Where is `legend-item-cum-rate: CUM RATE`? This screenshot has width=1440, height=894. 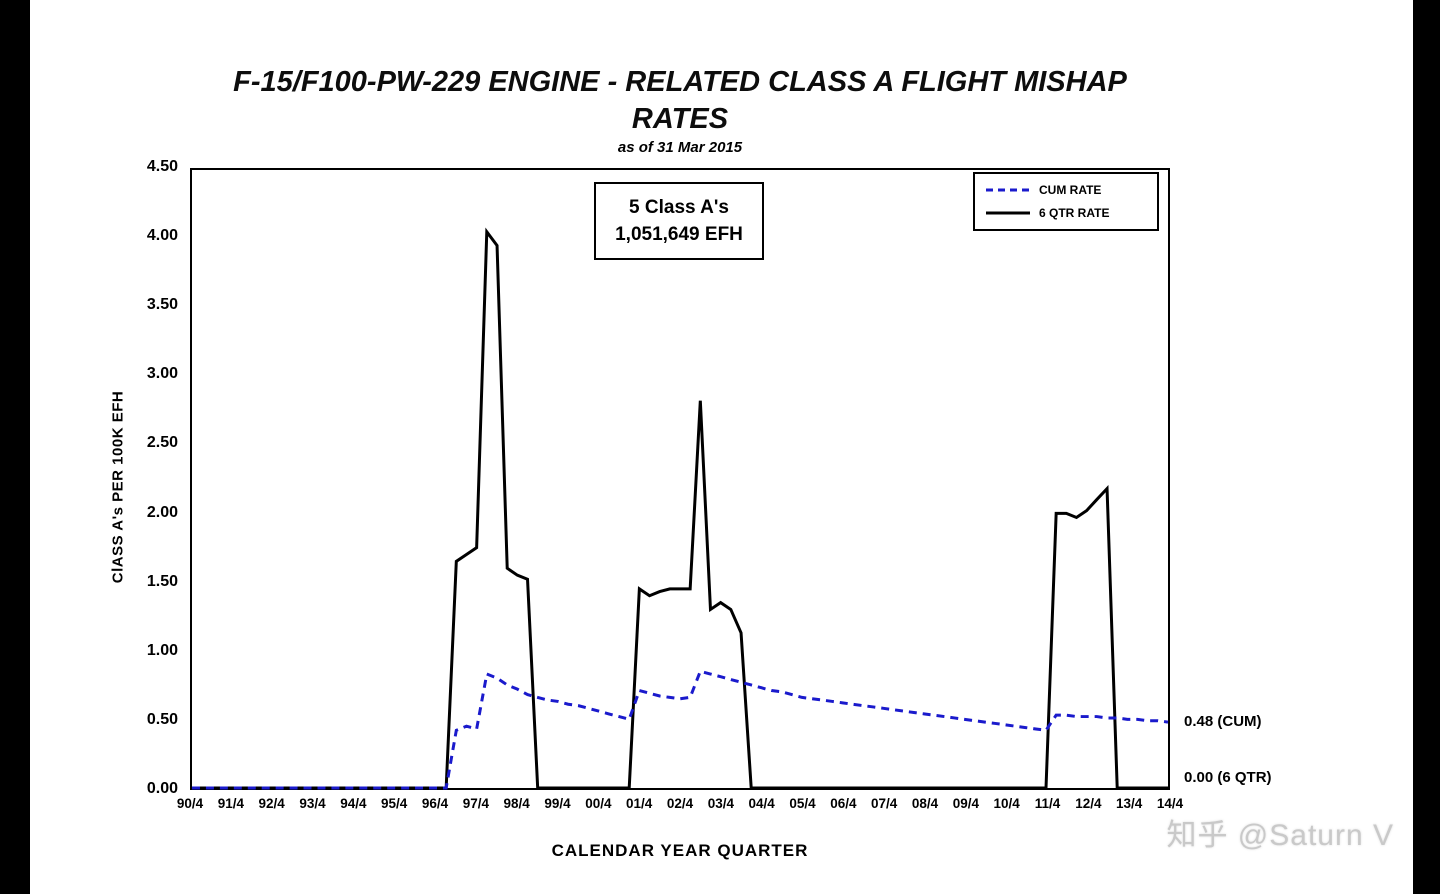 legend-item-cum-rate: CUM RATE is located at coordinates (1066, 190).